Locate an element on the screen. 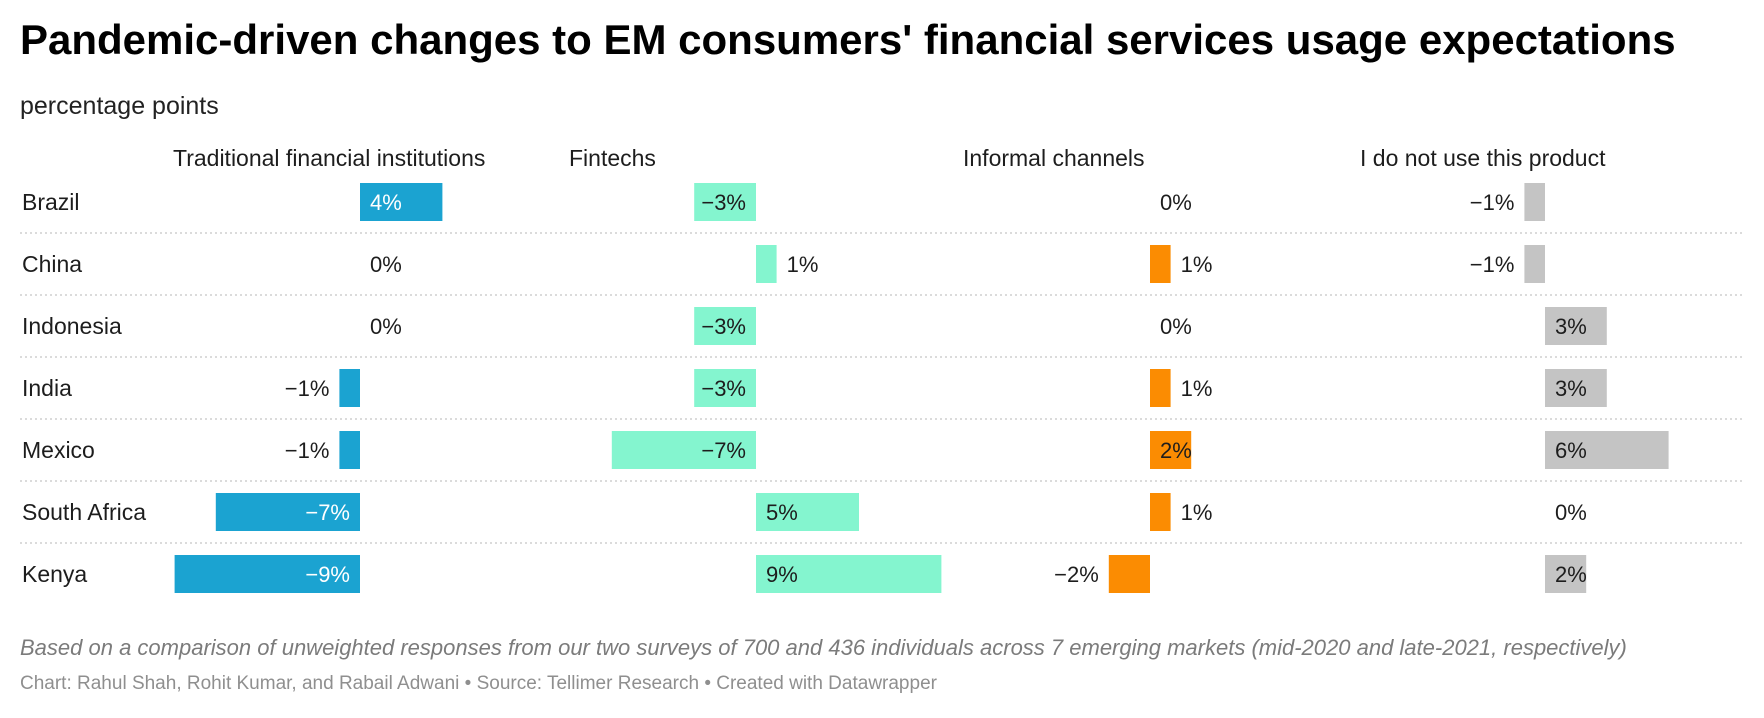 The width and height of the screenshot is (1764, 718). value-label-fintechs-brazil: −3% is located at coordinates (723, 202).